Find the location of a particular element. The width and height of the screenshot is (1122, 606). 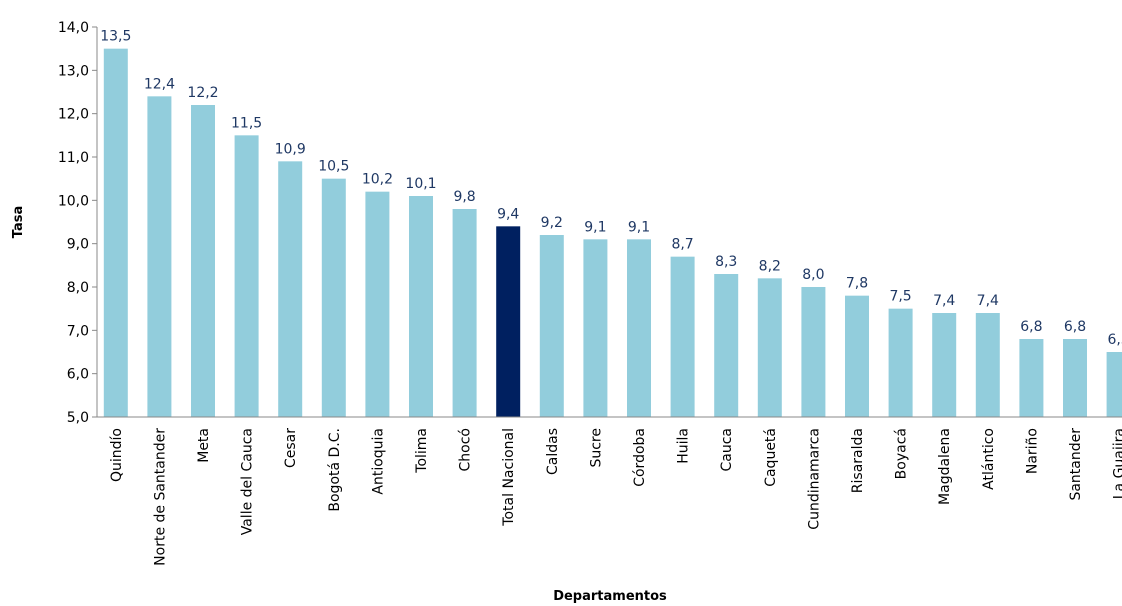

x-tick-label: Cesar is located at coordinates (291, 448).